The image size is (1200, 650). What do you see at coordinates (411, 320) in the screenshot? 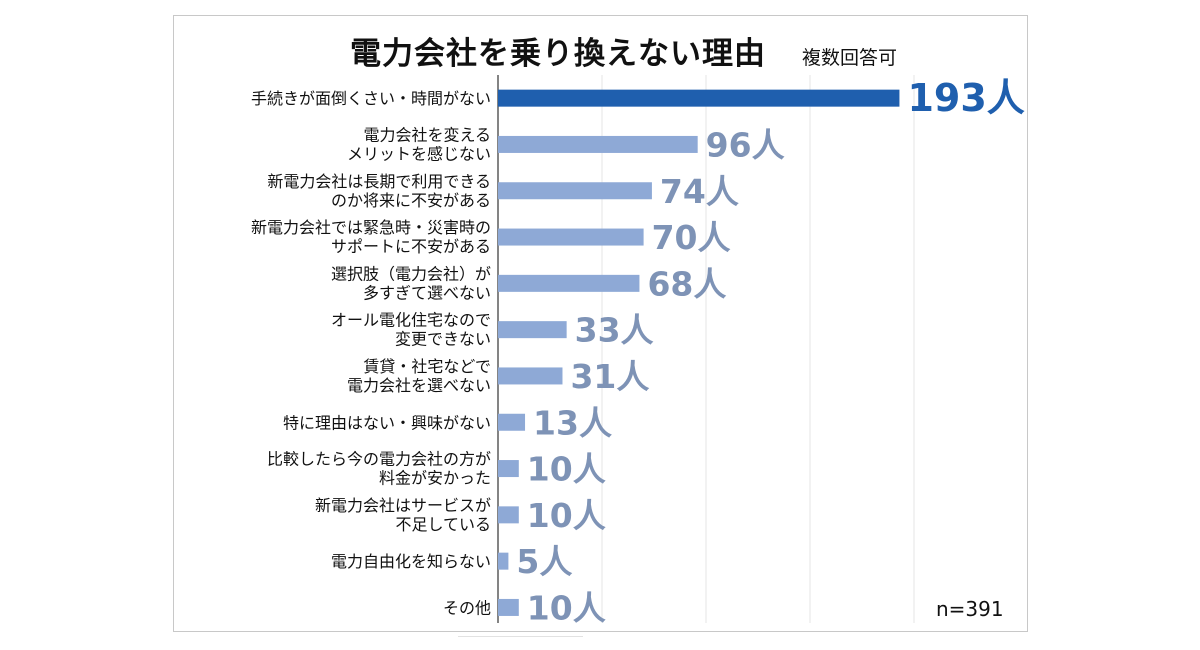
I see `category-label: オール電化住宅なので` at bounding box center [411, 320].